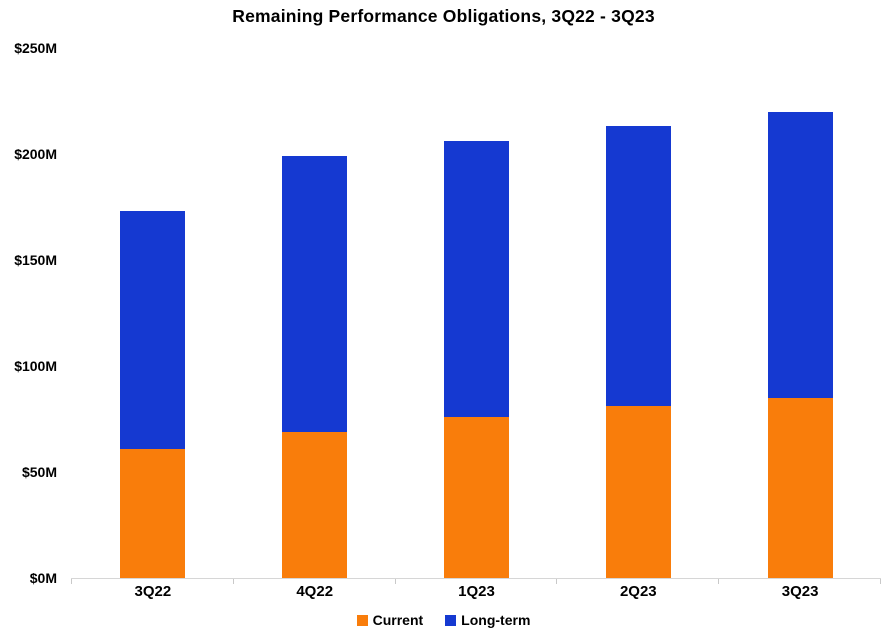  What do you see at coordinates (638, 591) in the screenshot?
I see `x-tick-label-2q23: 2Q23` at bounding box center [638, 591].